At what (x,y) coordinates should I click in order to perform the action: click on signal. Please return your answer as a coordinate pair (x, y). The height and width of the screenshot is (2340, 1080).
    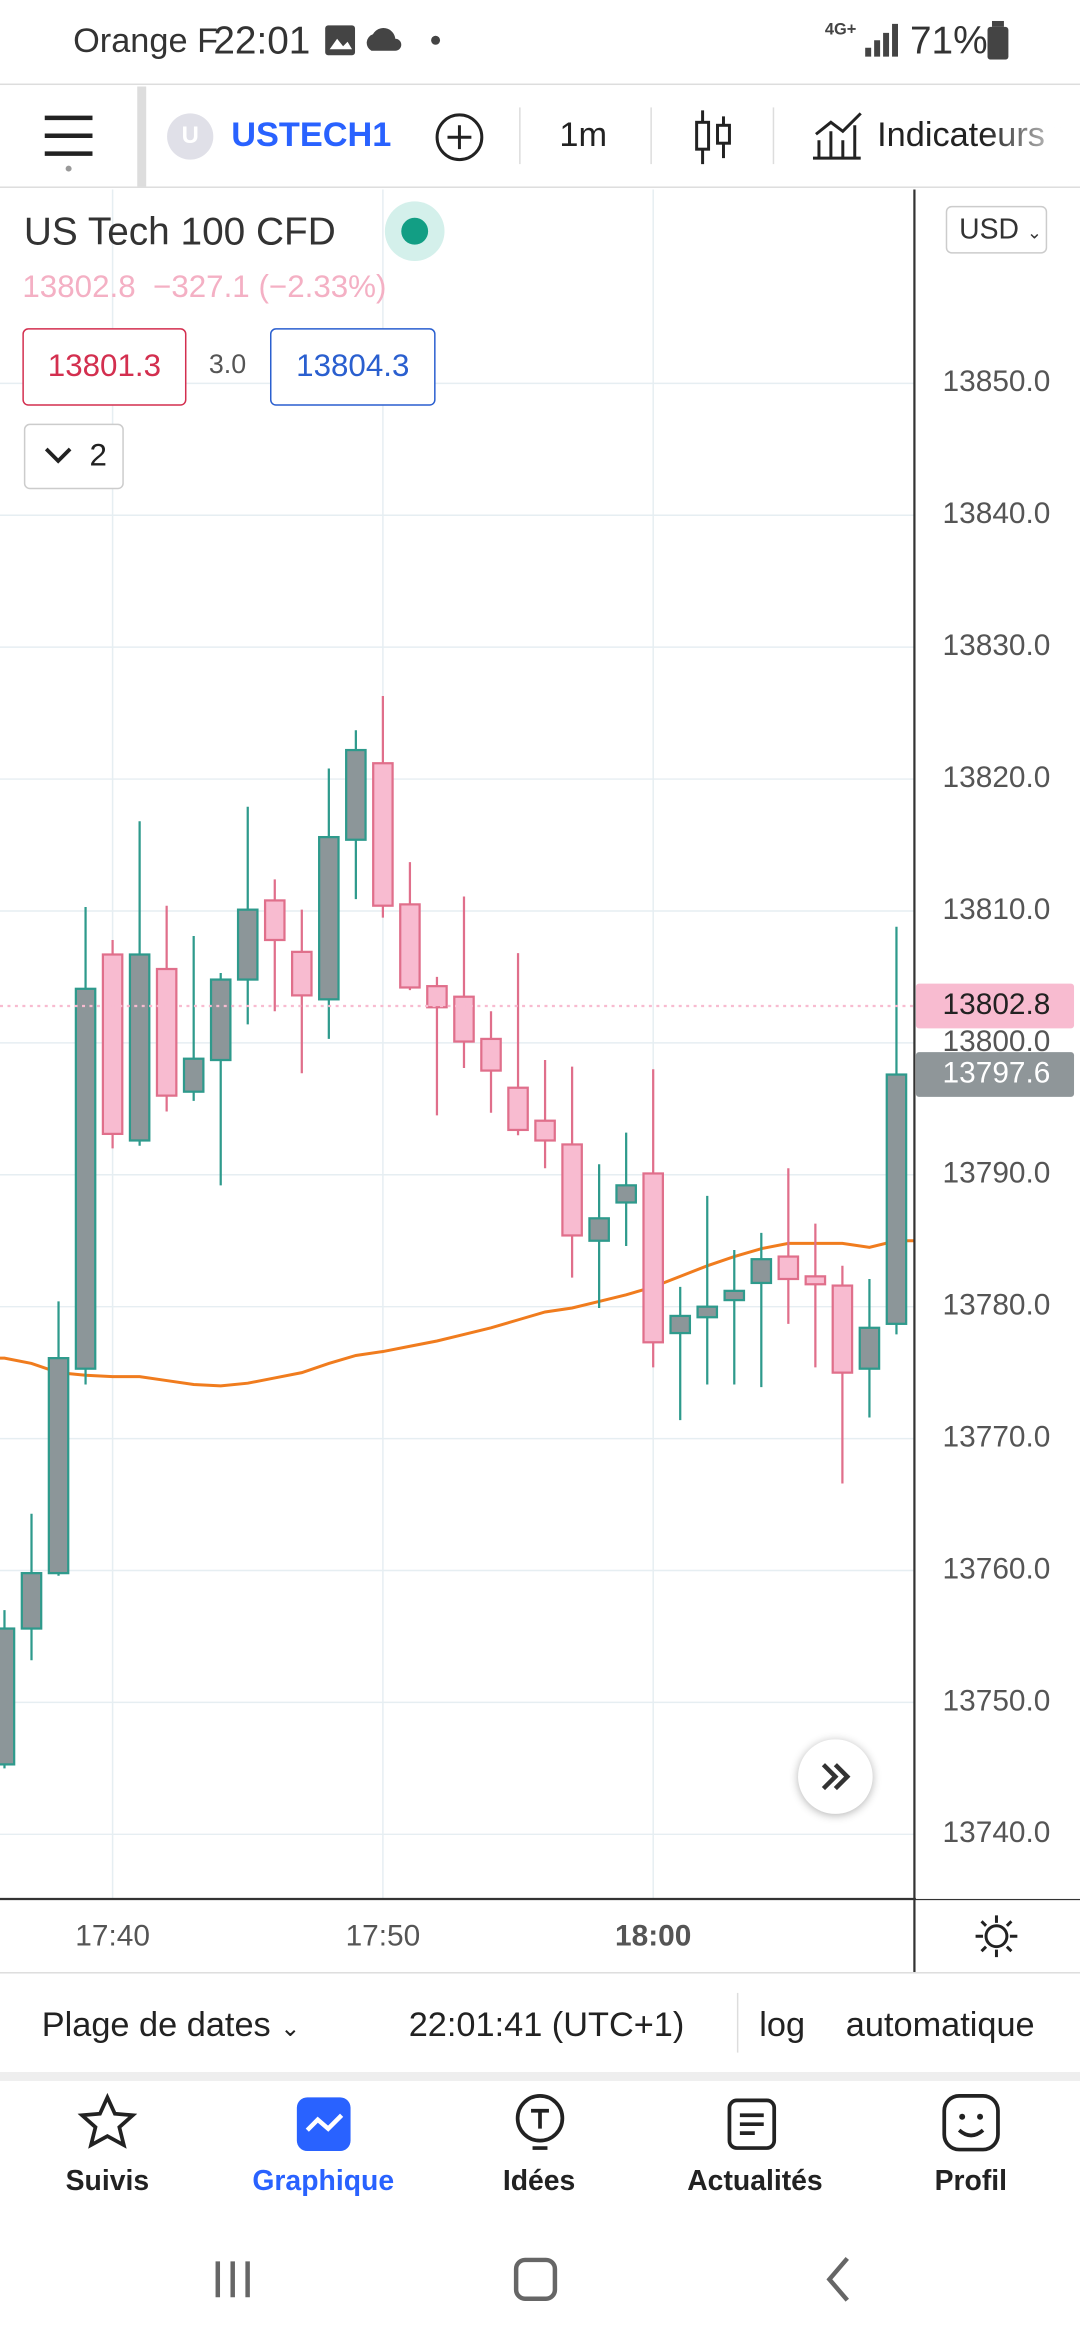
    Looking at the image, I should click on (882, 40).